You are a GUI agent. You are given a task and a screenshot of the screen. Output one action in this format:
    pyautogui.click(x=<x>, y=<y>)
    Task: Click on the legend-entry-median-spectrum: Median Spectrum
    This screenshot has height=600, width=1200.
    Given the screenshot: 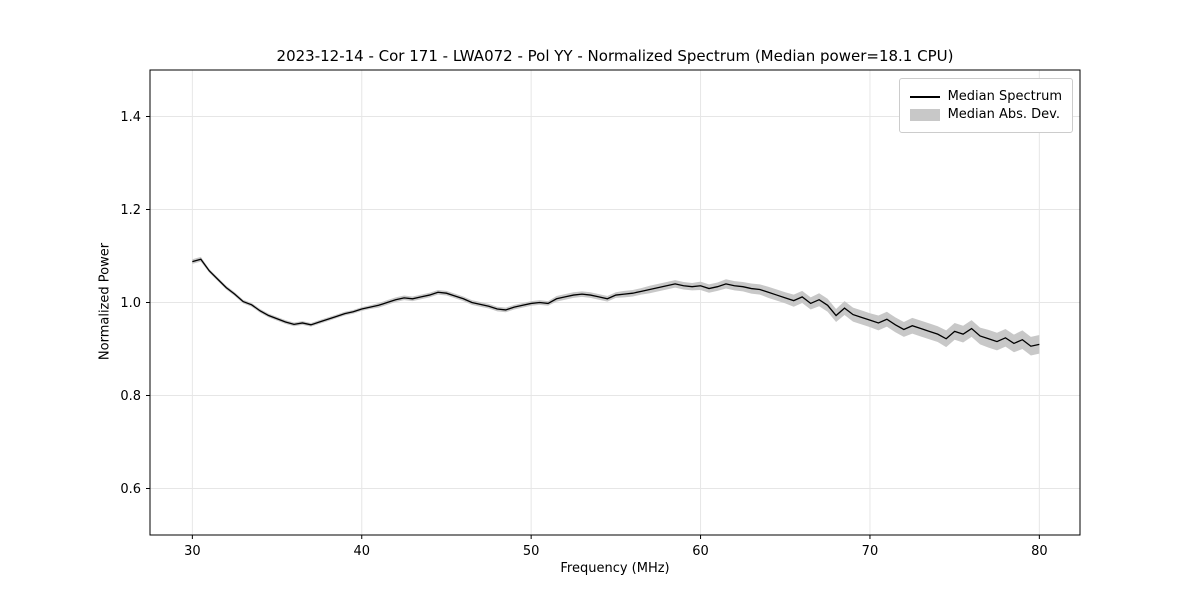 What is the action you would take?
    pyautogui.click(x=985, y=96)
    